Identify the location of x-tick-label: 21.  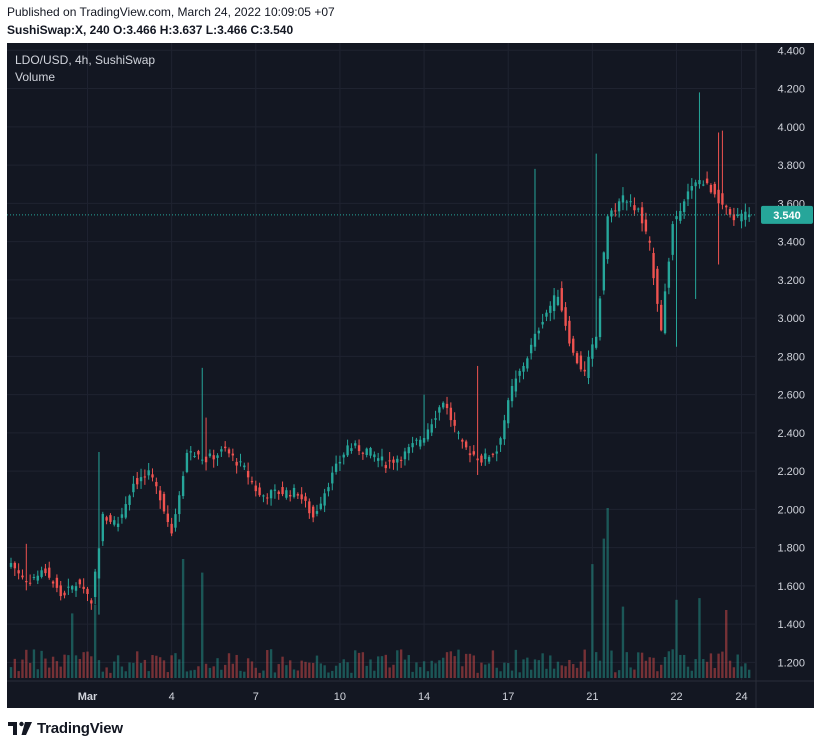
(592, 697).